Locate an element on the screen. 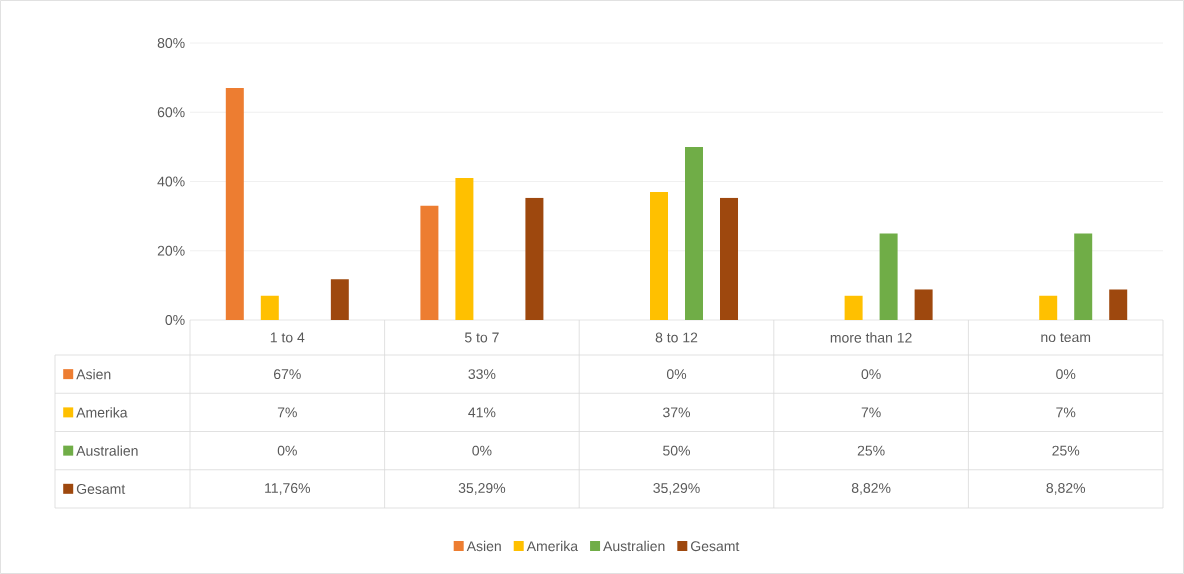 This screenshot has width=1184, height=574. data-label: 33% is located at coordinates (482, 374).